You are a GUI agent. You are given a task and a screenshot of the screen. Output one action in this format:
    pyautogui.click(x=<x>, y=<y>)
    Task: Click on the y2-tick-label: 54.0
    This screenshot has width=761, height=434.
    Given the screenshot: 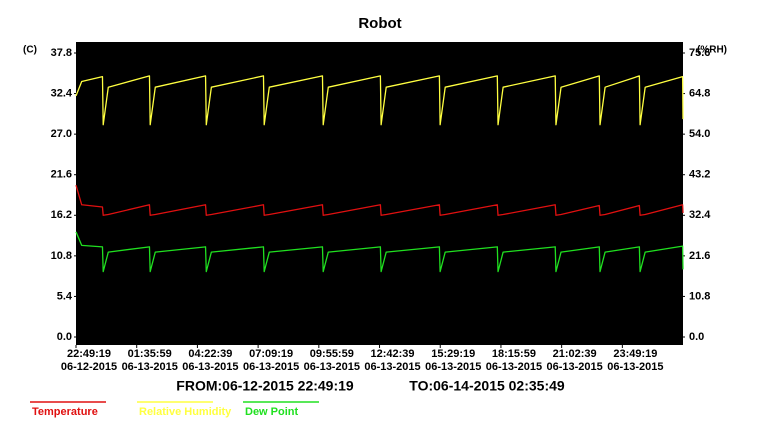 What is the action you would take?
    pyautogui.click(x=699, y=134)
    